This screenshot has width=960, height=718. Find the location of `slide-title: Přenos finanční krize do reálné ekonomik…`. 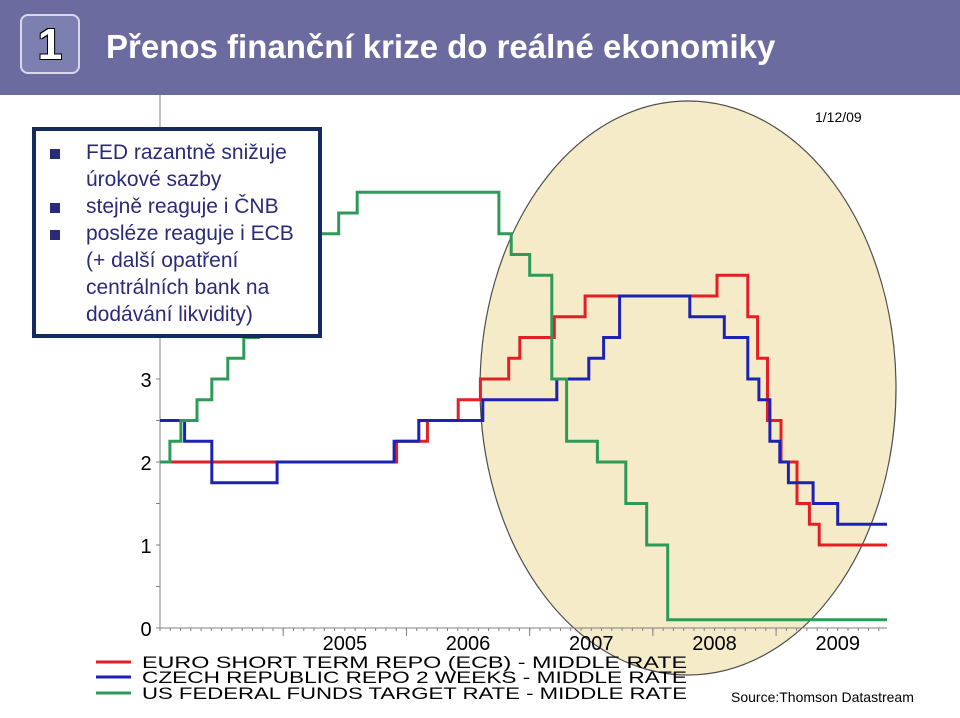

slide-title: Přenos finanční krize do reálné ekonomik… is located at coordinates (441, 46).